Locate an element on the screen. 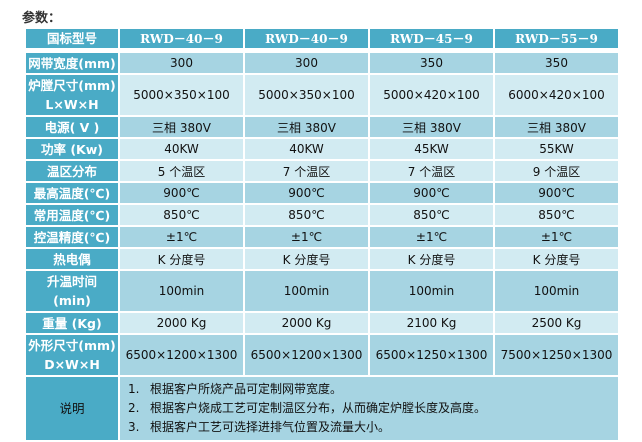  spec-row: 温区分布 5 个温区 7 个温区 7 个温区 9 个温区 is located at coordinates (322, 171).